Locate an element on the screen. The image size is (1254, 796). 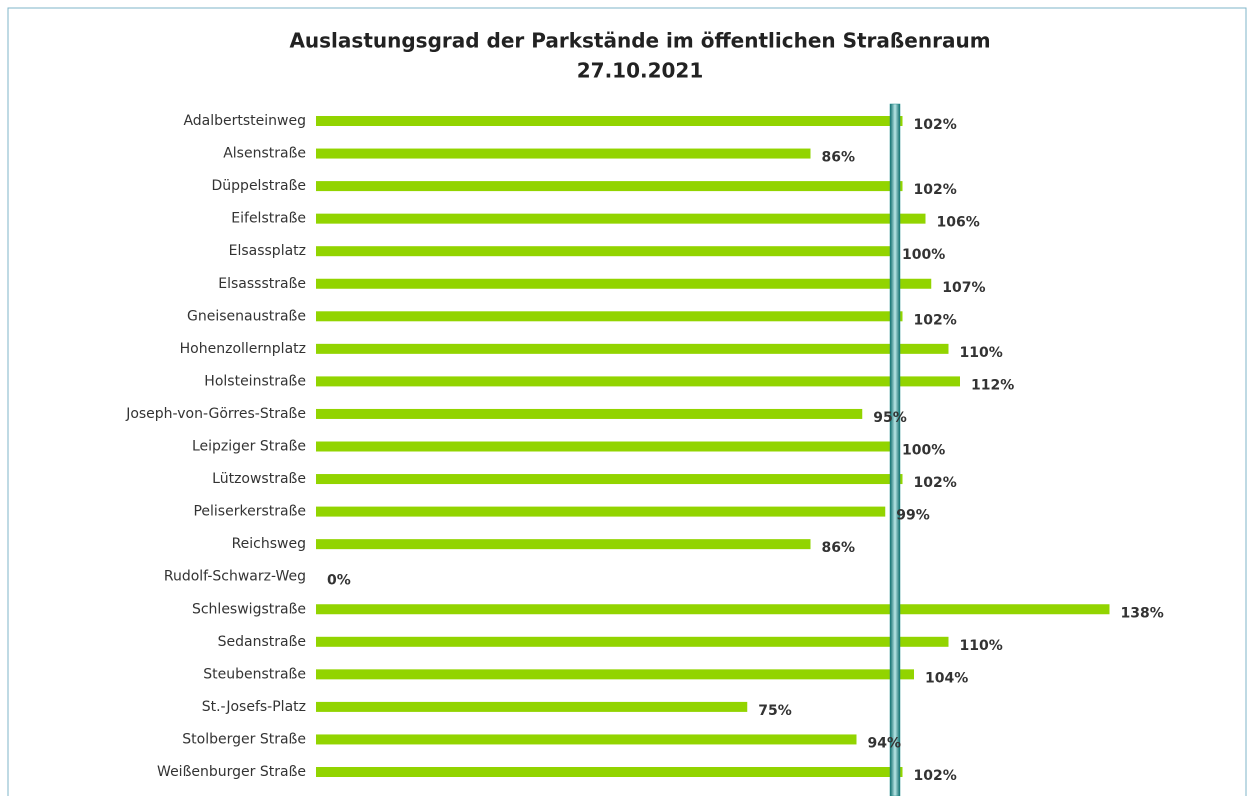
y-tick-label: St.-Josefs-Platz is located at coordinates (254, 707).